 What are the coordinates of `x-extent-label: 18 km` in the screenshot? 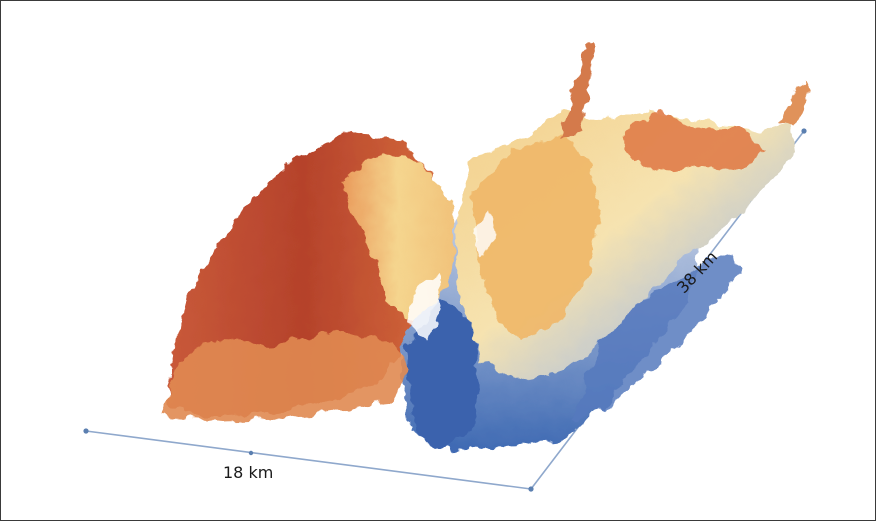 It's located at (248, 472).